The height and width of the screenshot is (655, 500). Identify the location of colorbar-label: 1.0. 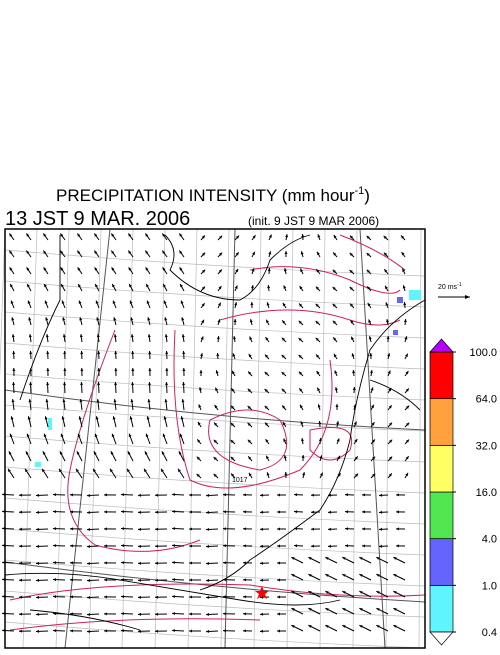
(489, 586).